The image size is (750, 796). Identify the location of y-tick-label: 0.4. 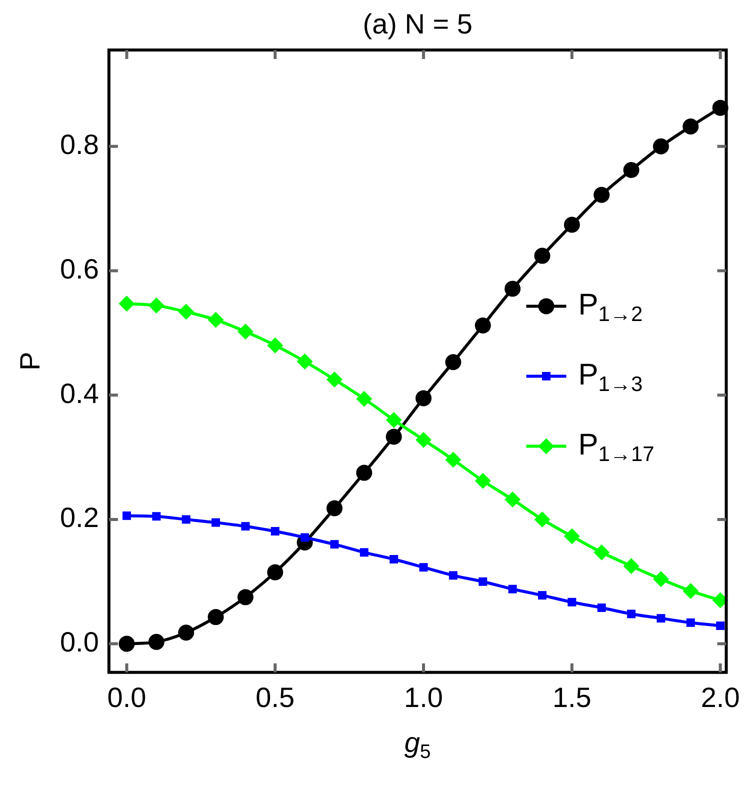
(79, 393).